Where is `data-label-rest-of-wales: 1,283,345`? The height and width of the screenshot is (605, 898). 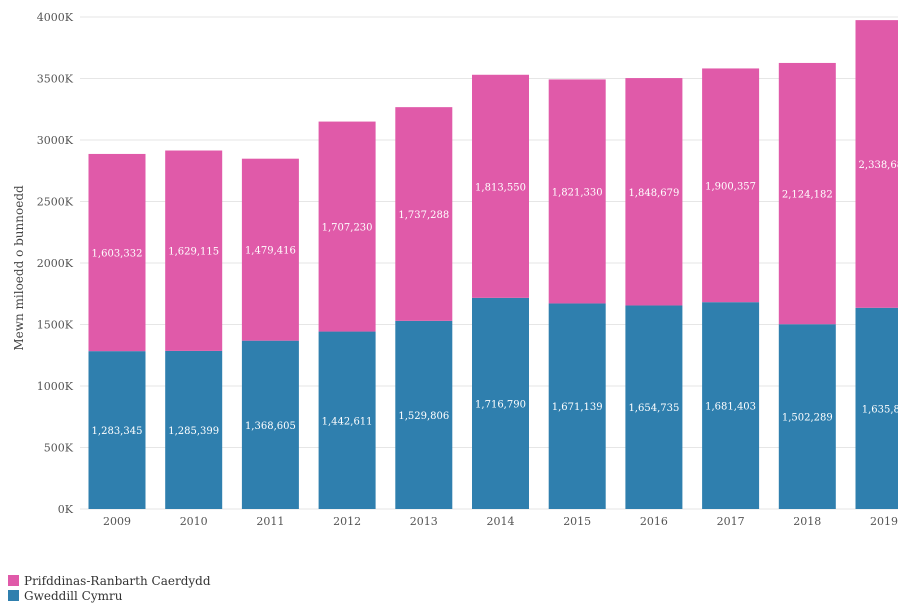
data-label-rest-of-wales: 1,283,345 is located at coordinates (117, 431).